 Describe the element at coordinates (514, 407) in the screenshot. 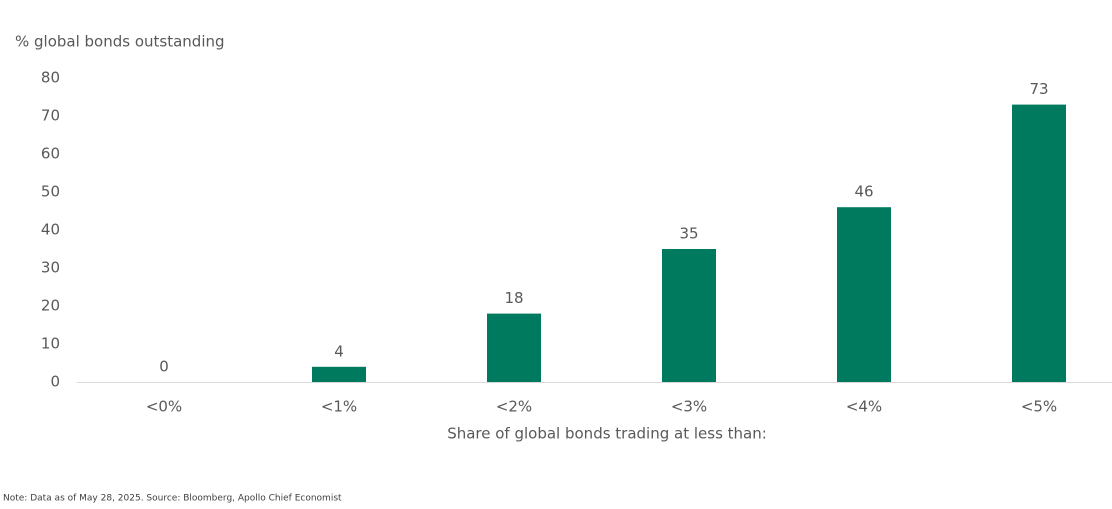

I see `x-tick-label: <2%` at that location.